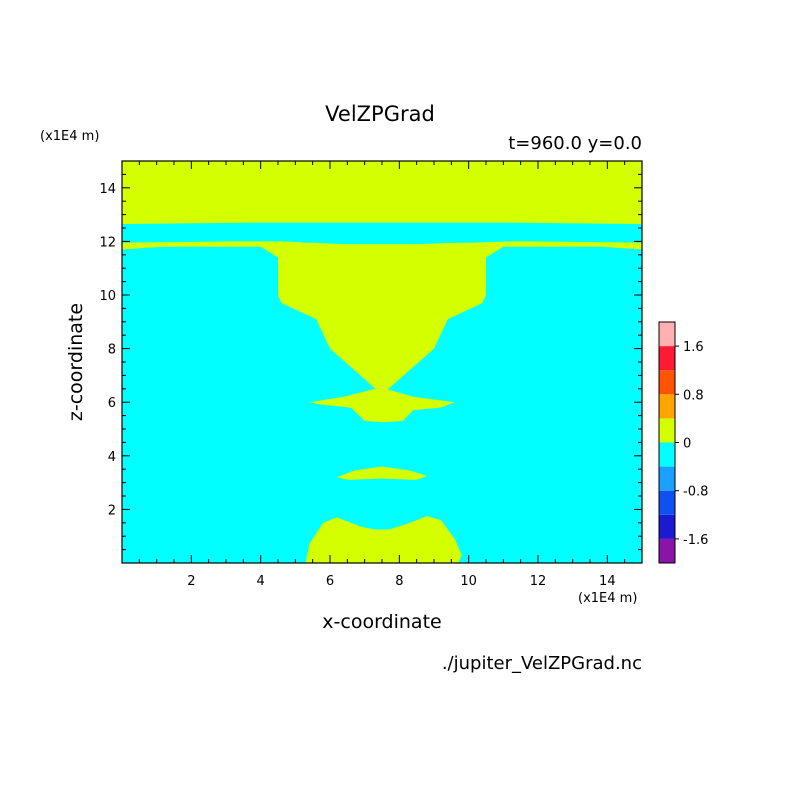 The image size is (804, 804). Describe the element at coordinates (693, 395) in the screenshot. I see `colorbar-tick-label: 0.8` at that location.